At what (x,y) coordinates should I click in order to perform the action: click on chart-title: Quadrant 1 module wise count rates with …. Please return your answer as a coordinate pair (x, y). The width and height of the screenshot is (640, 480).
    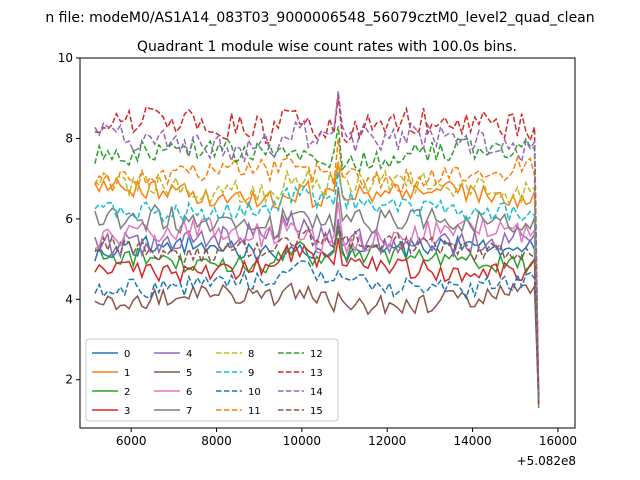
    Looking at the image, I should click on (327, 47).